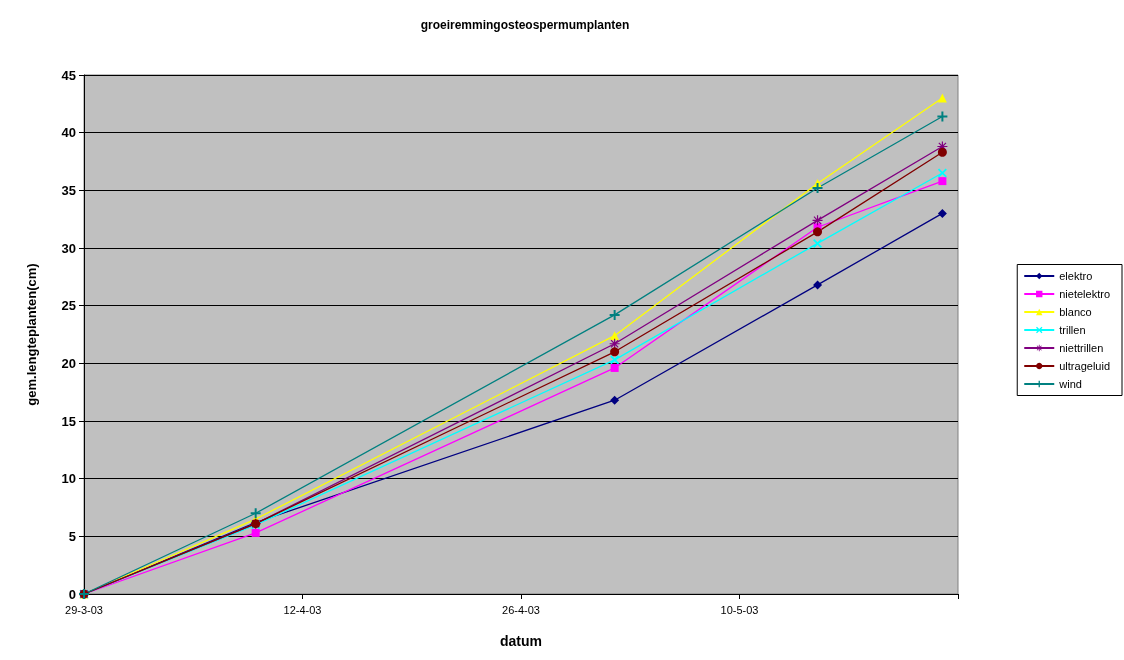  What do you see at coordinates (68, 306) in the screenshot?
I see `y-tick-label: 25` at bounding box center [68, 306].